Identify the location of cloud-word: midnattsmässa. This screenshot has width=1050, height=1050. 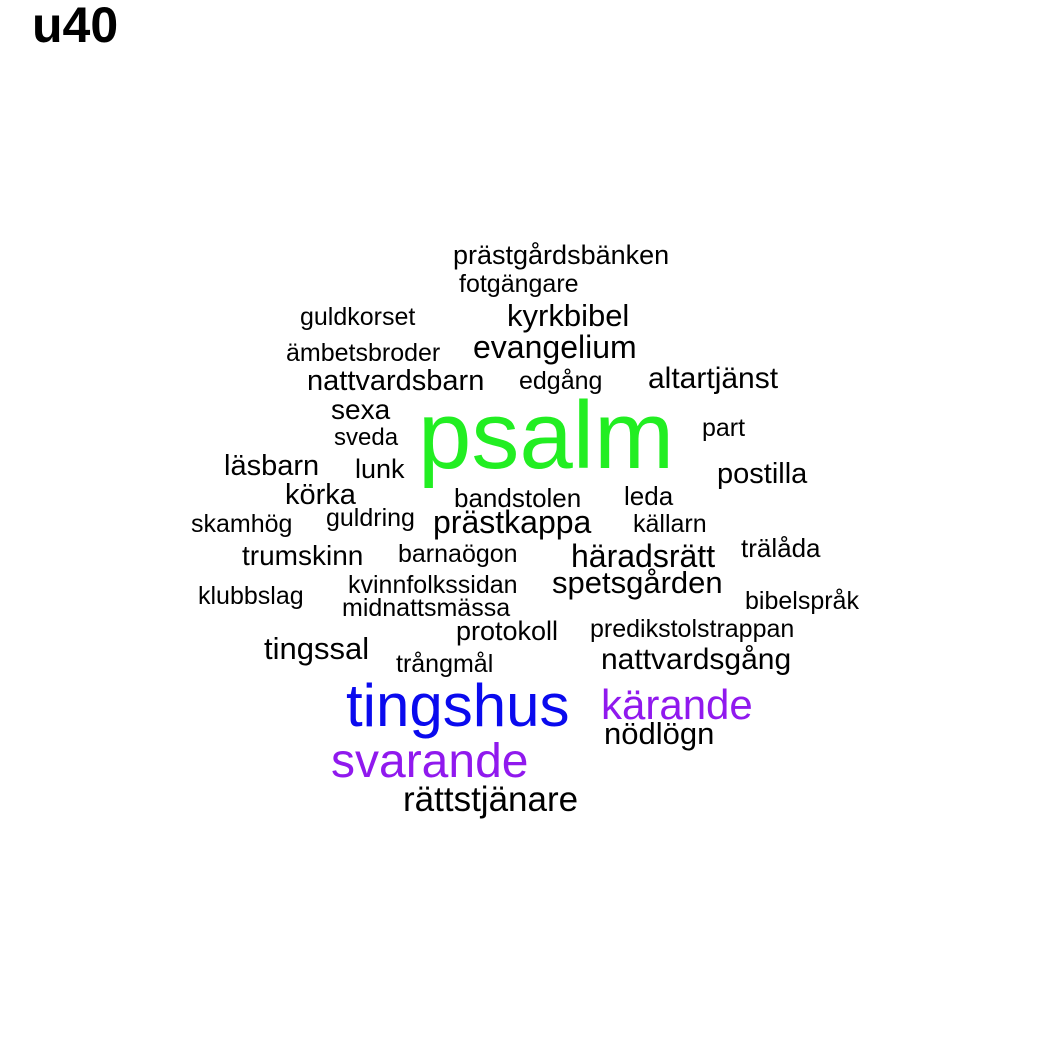
(426, 608).